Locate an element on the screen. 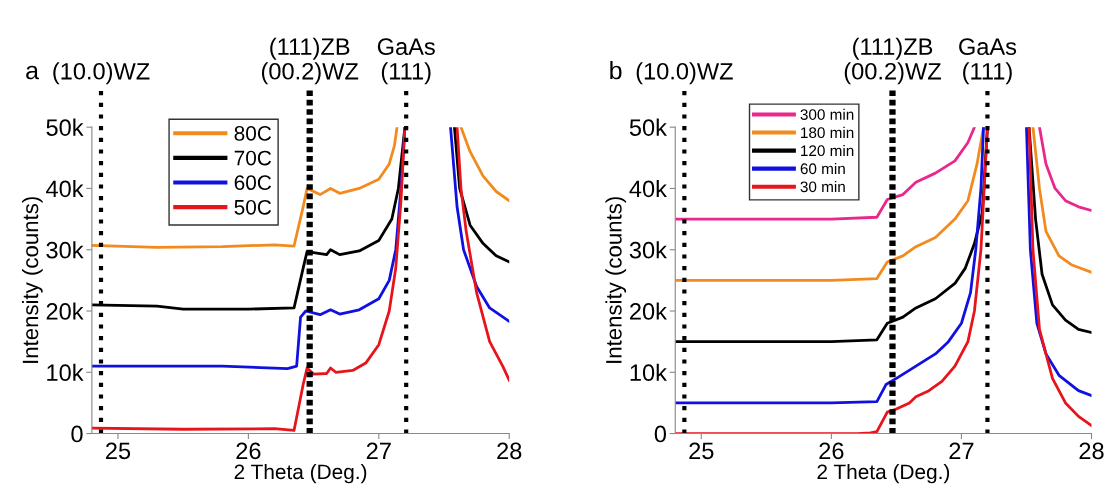 This screenshot has height=491, width=1107. legend-label: 30 min is located at coordinates (822, 187).